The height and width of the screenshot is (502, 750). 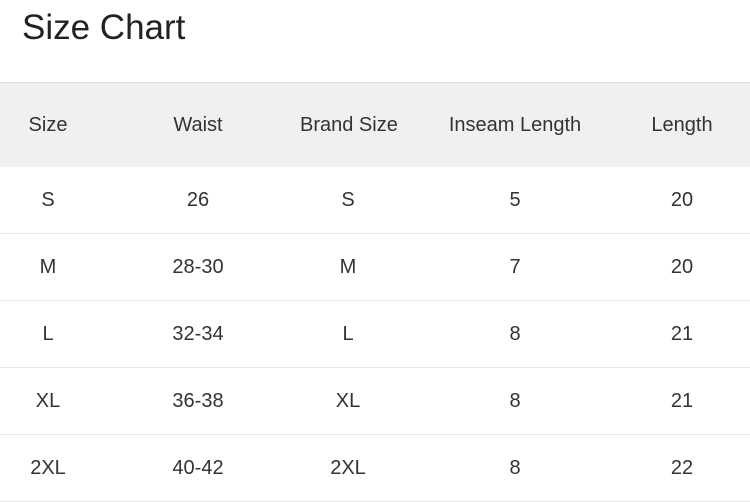 I want to click on table-cell: 7, so click(x=515, y=266).